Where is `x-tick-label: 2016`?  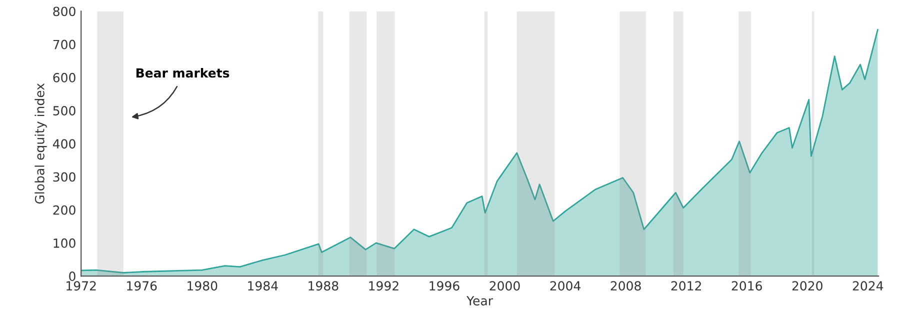
x-tick-label: 2016 is located at coordinates (747, 286).